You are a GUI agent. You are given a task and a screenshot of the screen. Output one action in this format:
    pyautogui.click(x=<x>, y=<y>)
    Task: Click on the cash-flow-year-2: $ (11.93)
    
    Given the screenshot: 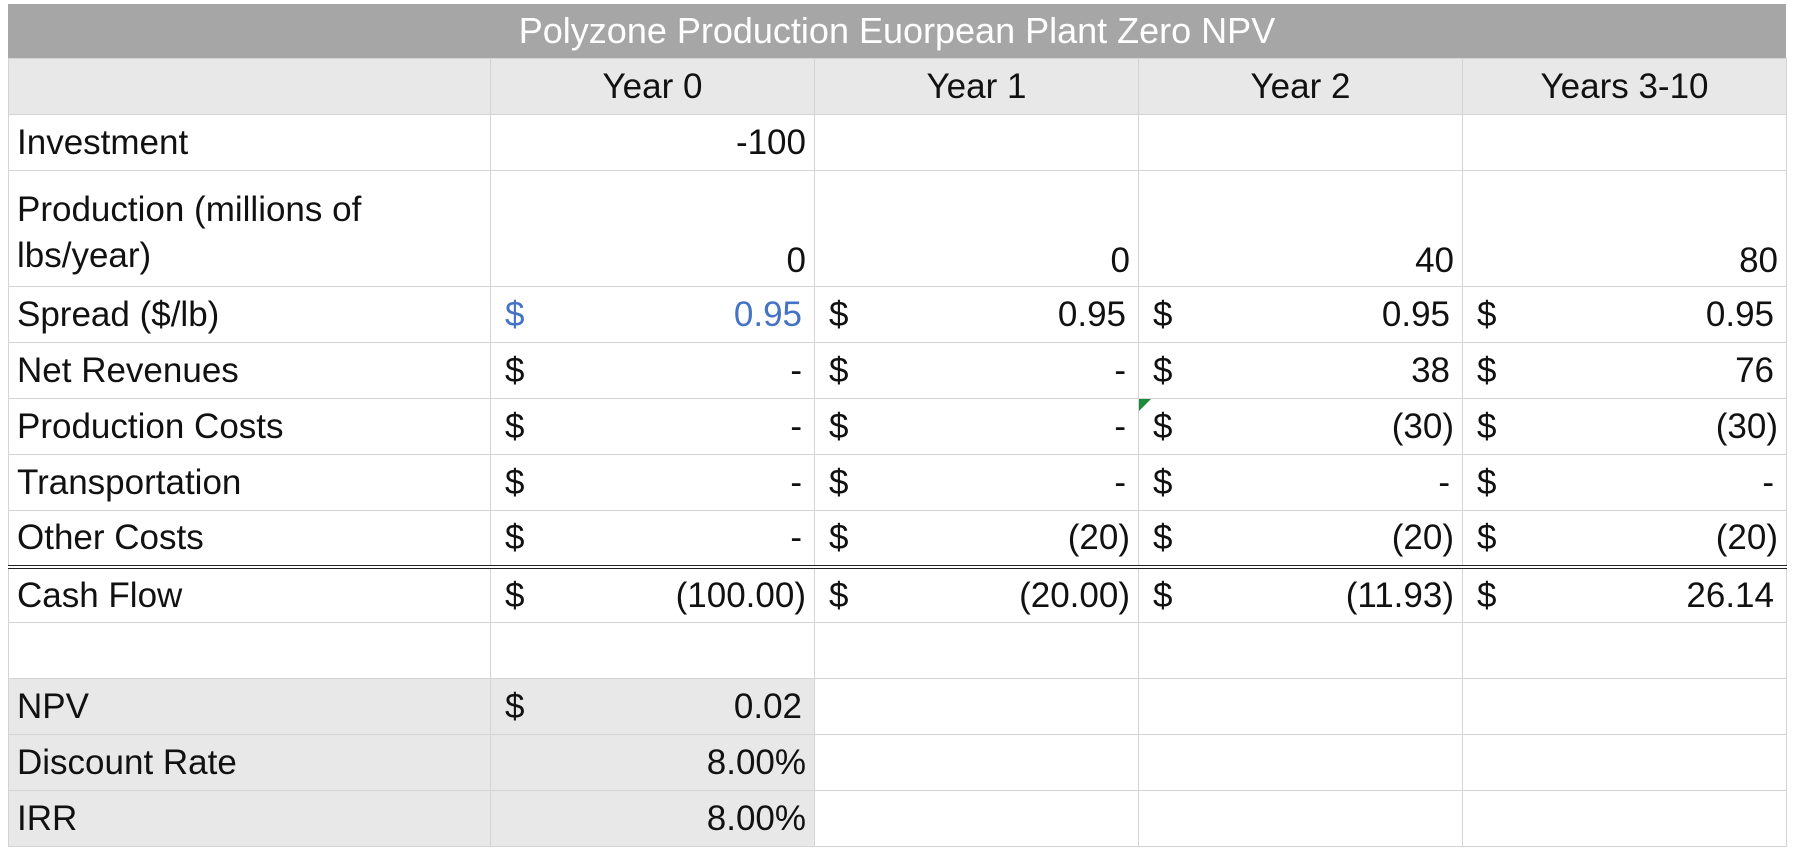 What is the action you would take?
    pyautogui.click(x=1300, y=593)
    